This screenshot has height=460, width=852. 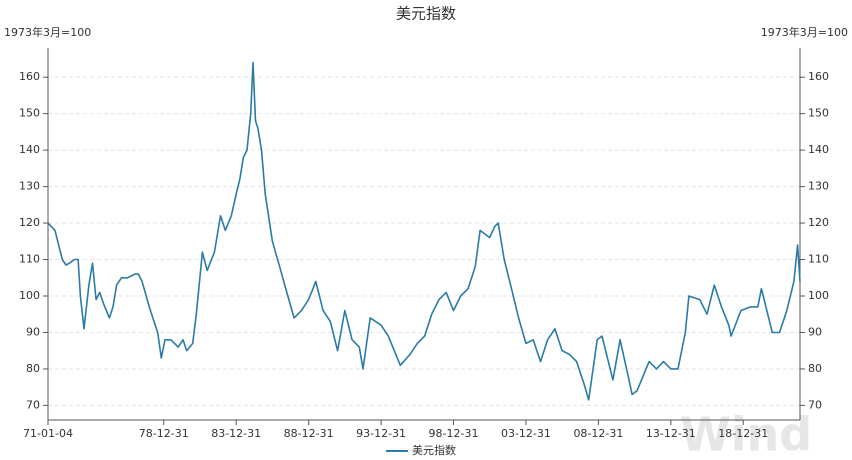 I want to click on y-tick-label: 150, so click(x=29, y=113).